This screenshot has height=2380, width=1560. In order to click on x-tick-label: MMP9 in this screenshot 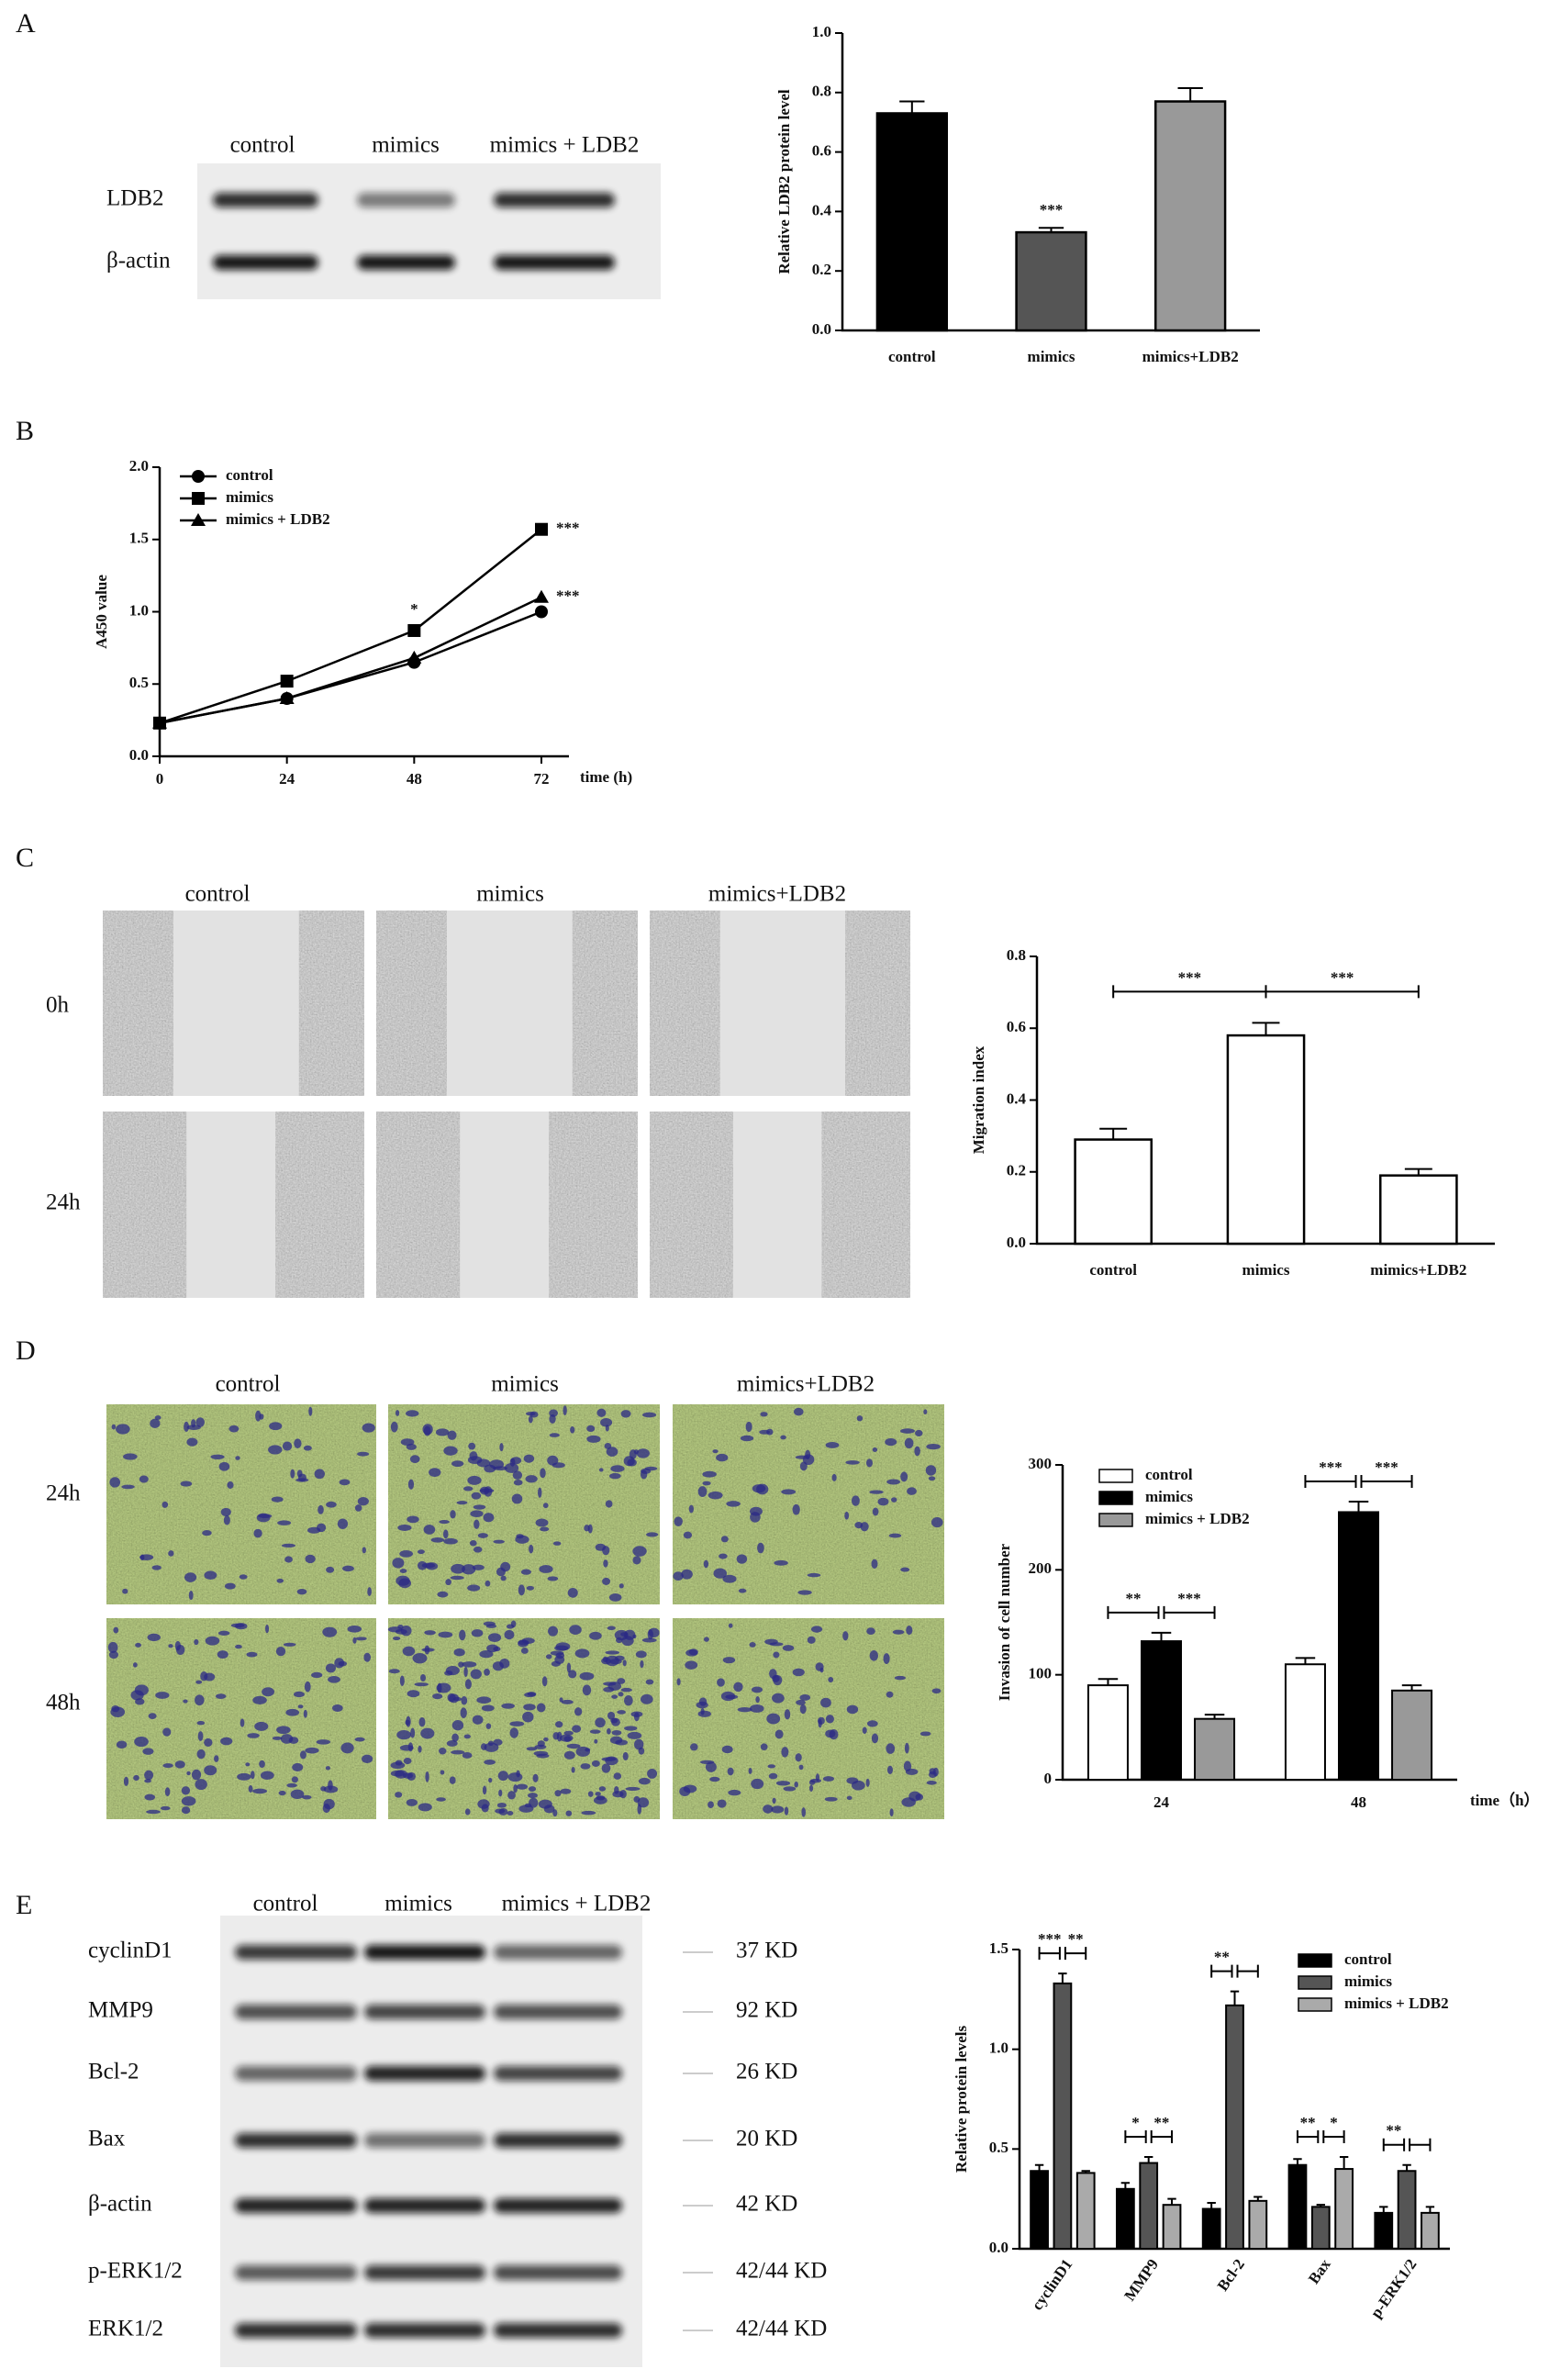, I will do `click(1141, 2280)`.